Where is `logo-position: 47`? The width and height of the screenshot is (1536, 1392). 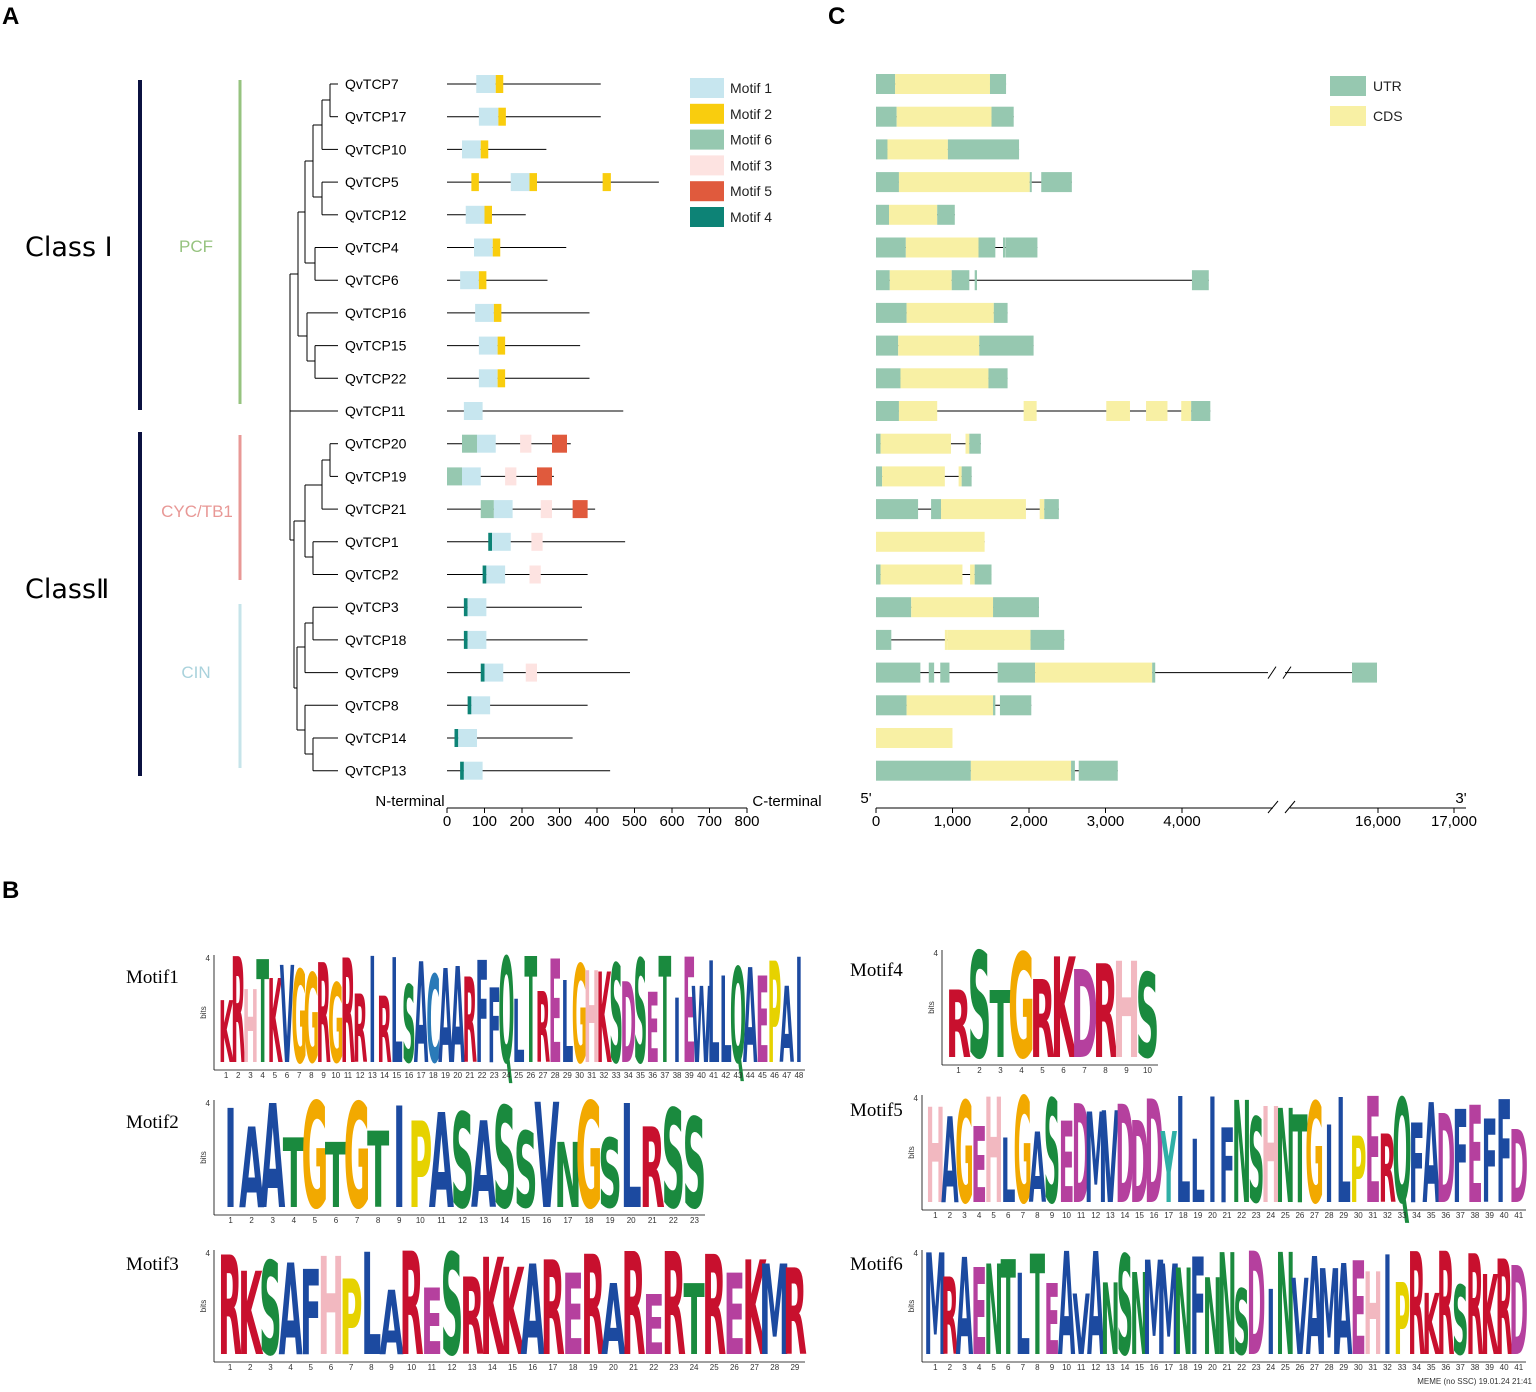
logo-position: 47 is located at coordinates (786, 1075).